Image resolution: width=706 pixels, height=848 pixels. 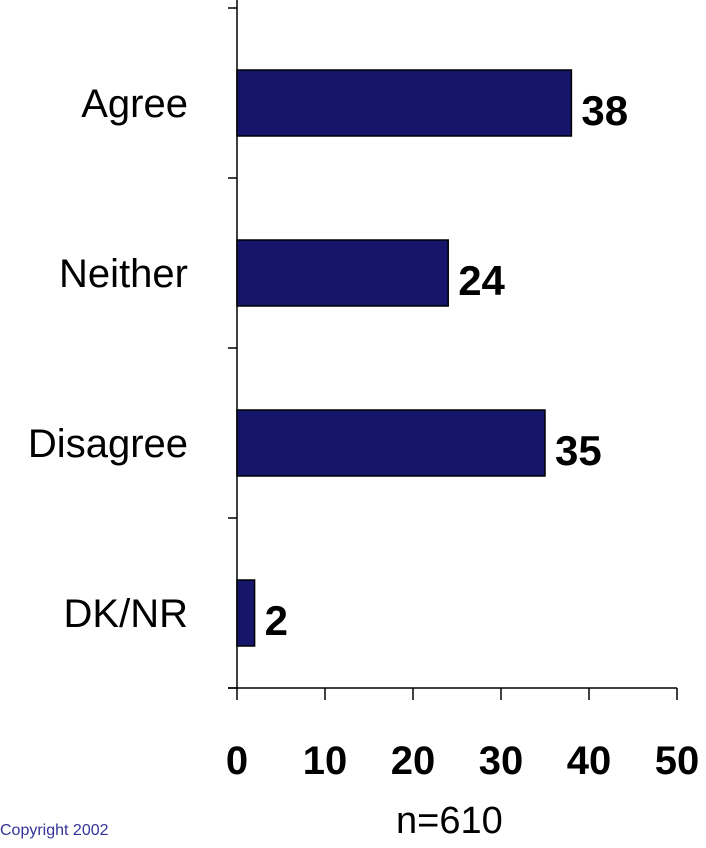 I want to click on x-tick-label: 30, so click(x=501, y=761).